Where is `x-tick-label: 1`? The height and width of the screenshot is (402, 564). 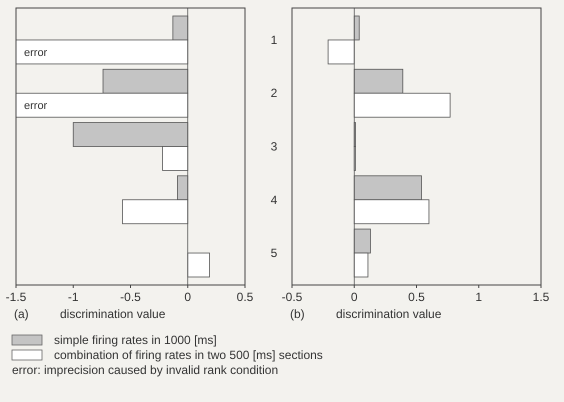
x-tick-label: 1 is located at coordinates (478, 297).